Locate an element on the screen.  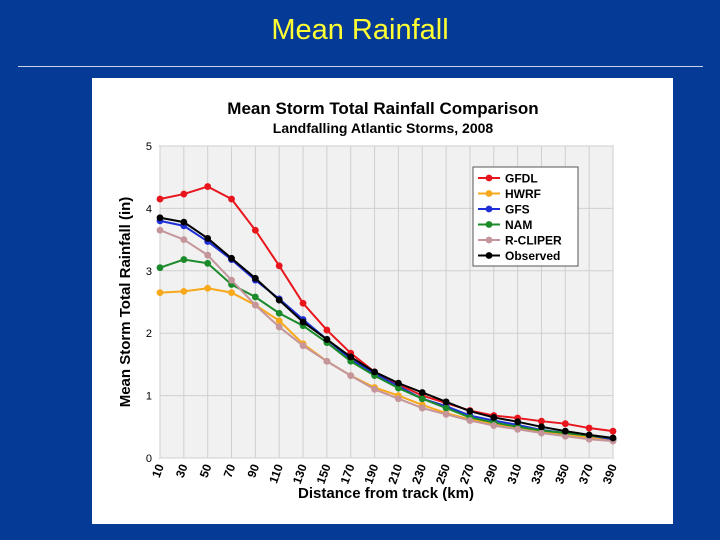
x-tick-label: 50 is located at coordinates (206, 471).